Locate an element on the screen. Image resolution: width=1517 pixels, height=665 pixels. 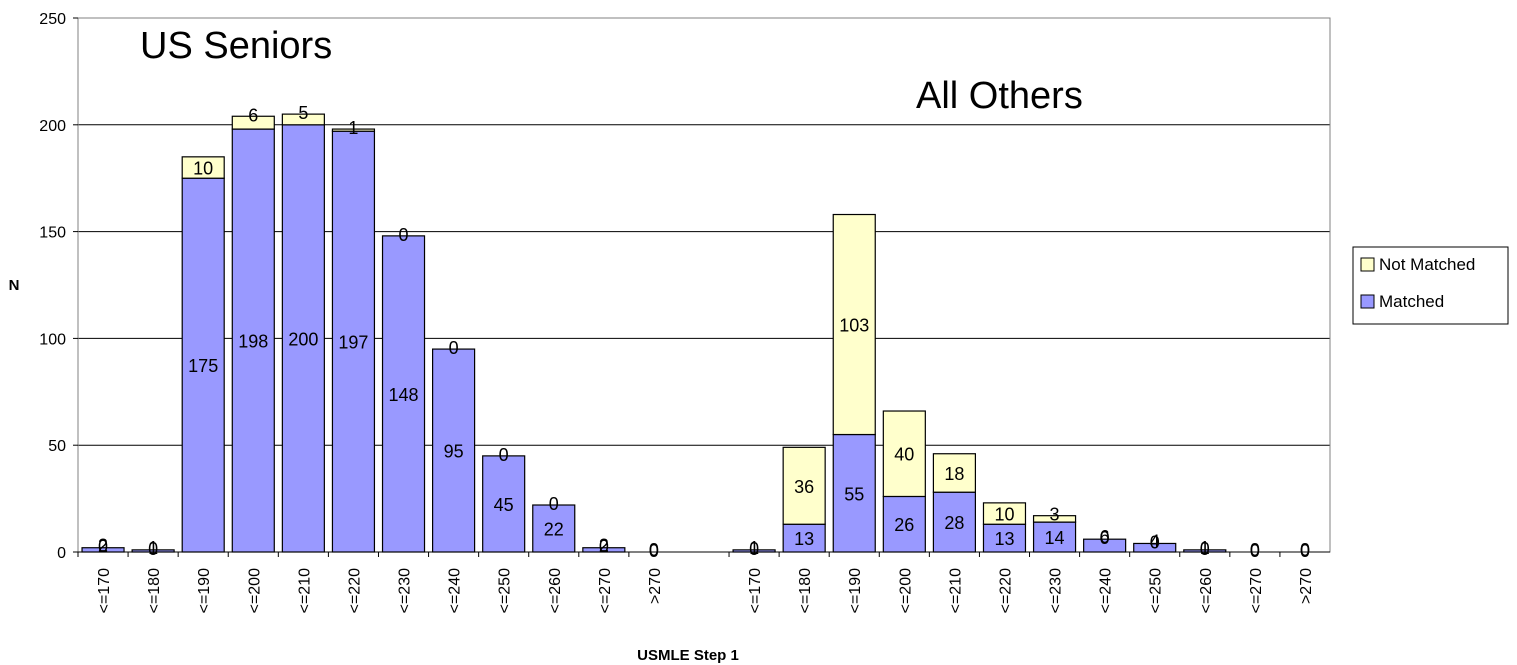
data-label-matched: 148 is located at coordinates (403, 395).